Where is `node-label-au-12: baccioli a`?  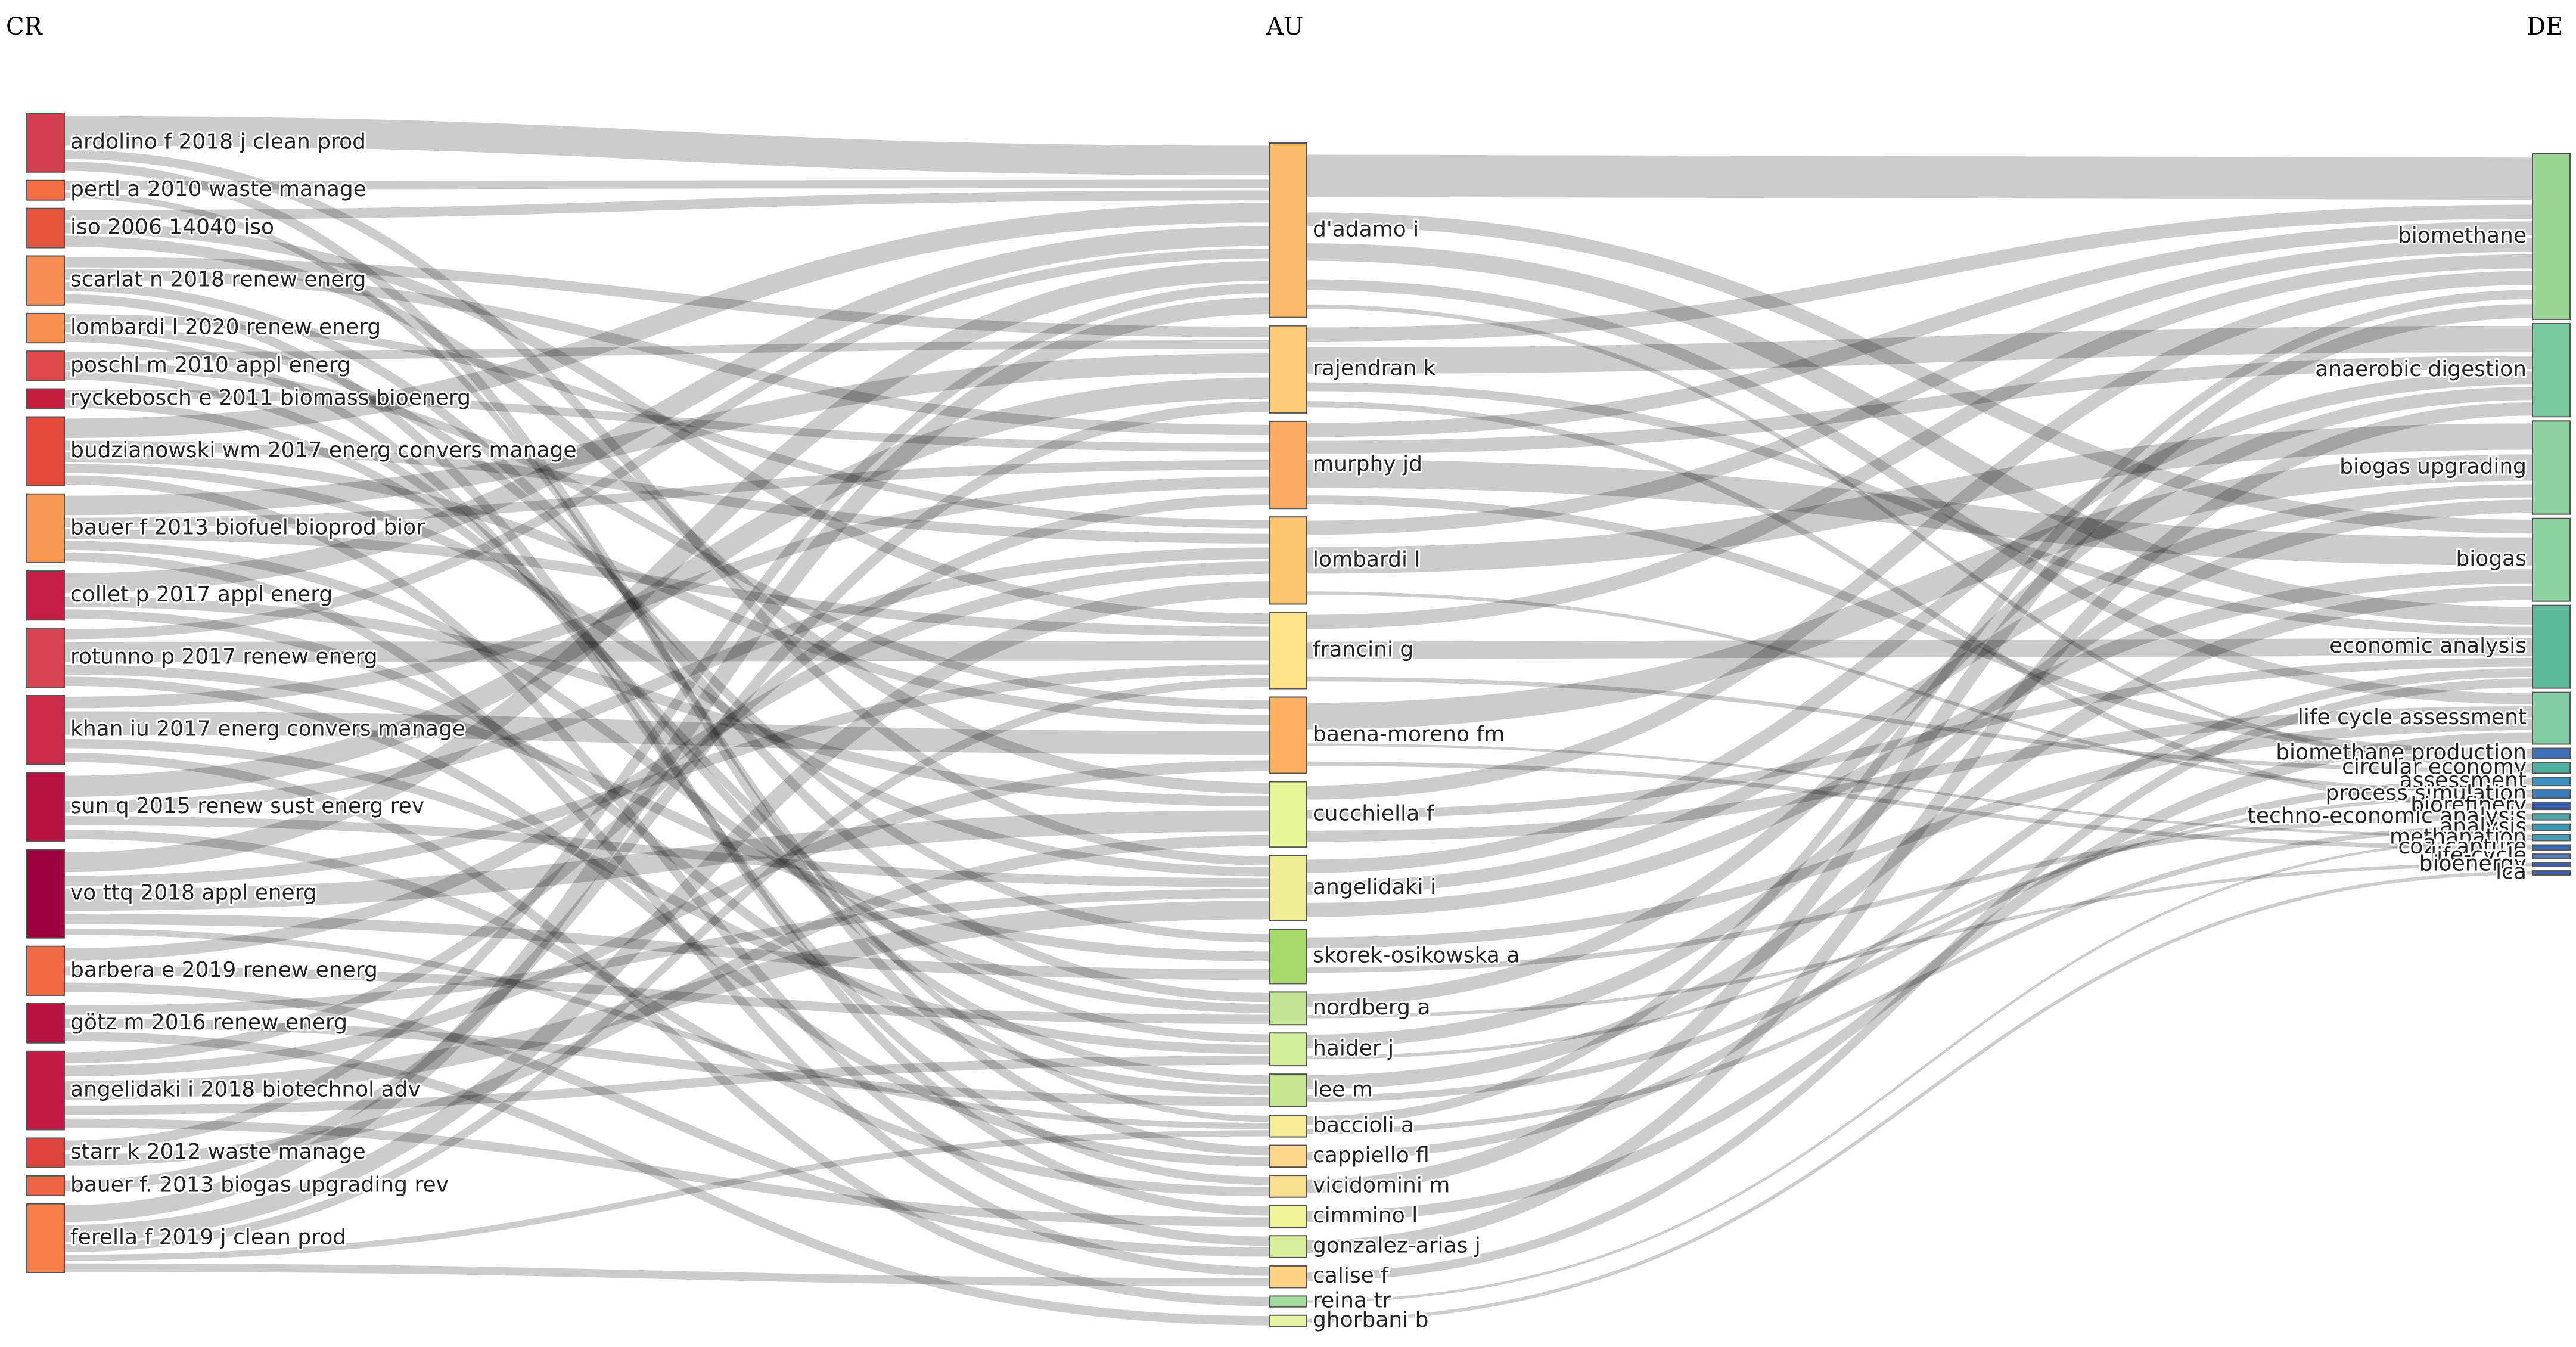
node-label-au-12: baccioli a is located at coordinates (1363, 1125).